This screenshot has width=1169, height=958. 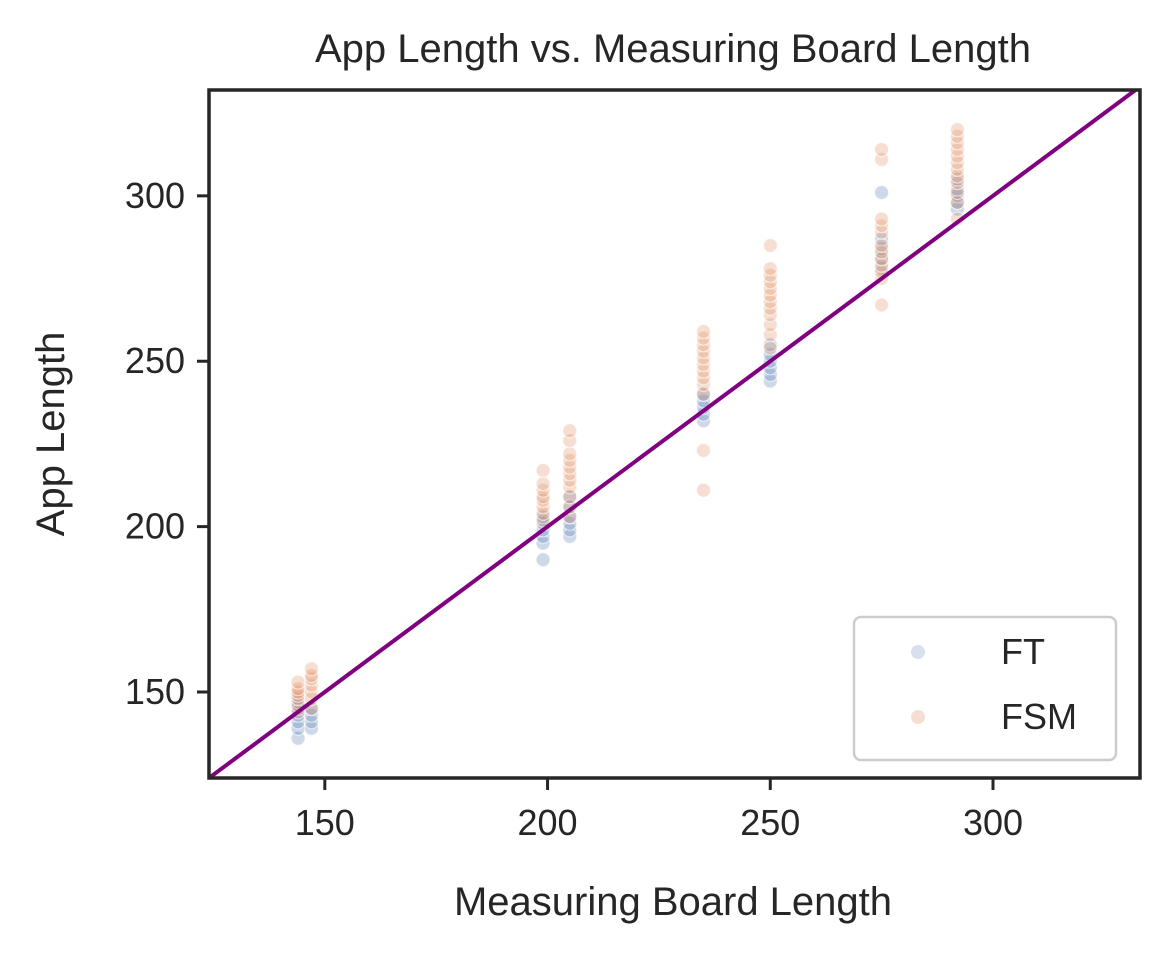 What do you see at coordinates (325, 822) in the screenshot?
I see `x-tick-label: 150` at bounding box center [325, 822].